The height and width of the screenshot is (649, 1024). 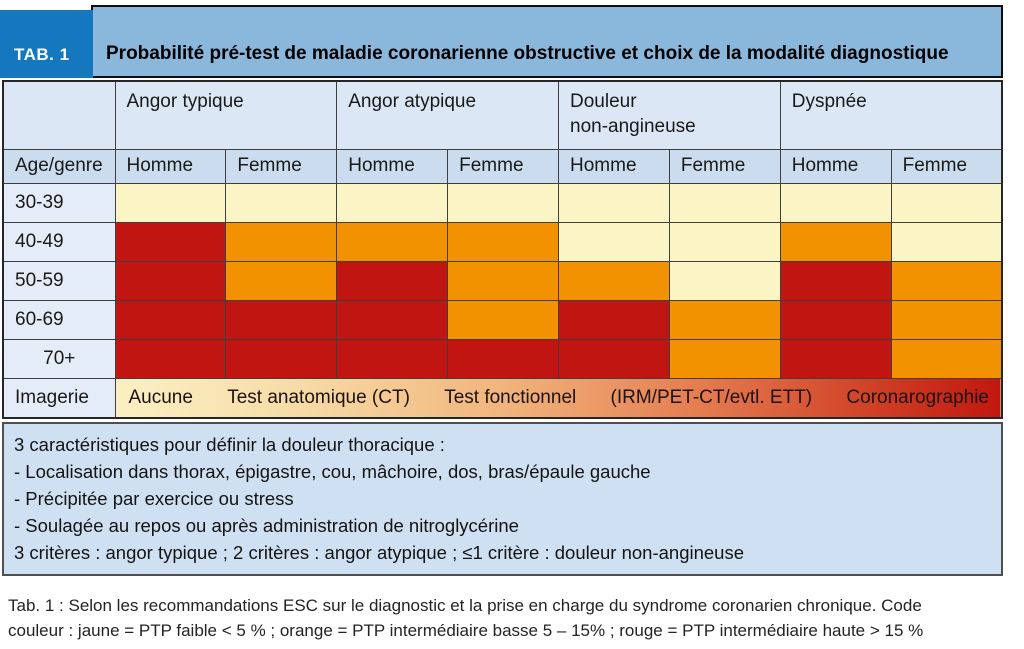 I want to click on row-label: 60-69, so click(x=59, y=319).